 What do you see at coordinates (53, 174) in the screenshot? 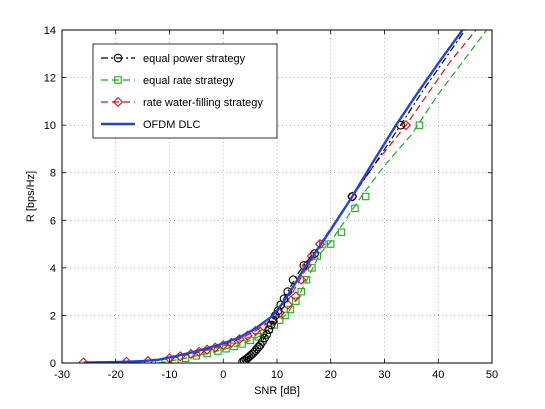
I see `y-tick-label: 8` at bounding box center [53, 174].